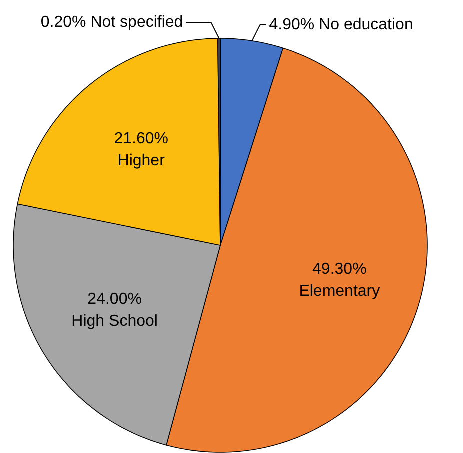  What do you see at coordinates (115, 321) in the screenshot?
I see `slice-label: High School` at bounding box center [115, 321].